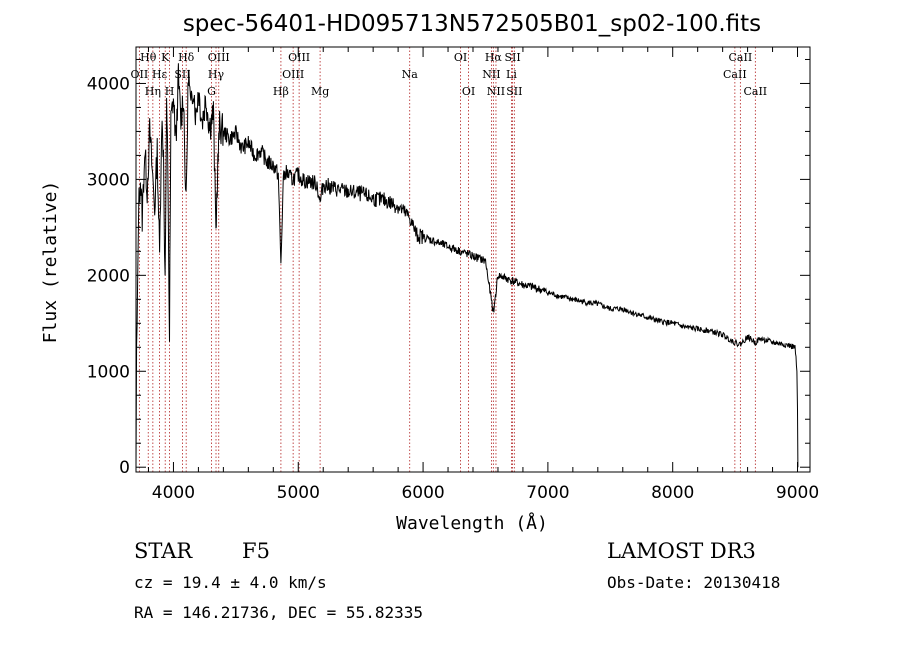  What do you see at coordinates (153, 91) in the screenshot?
I see `emission-line-label: Hη` at bounding box center [153, 91].